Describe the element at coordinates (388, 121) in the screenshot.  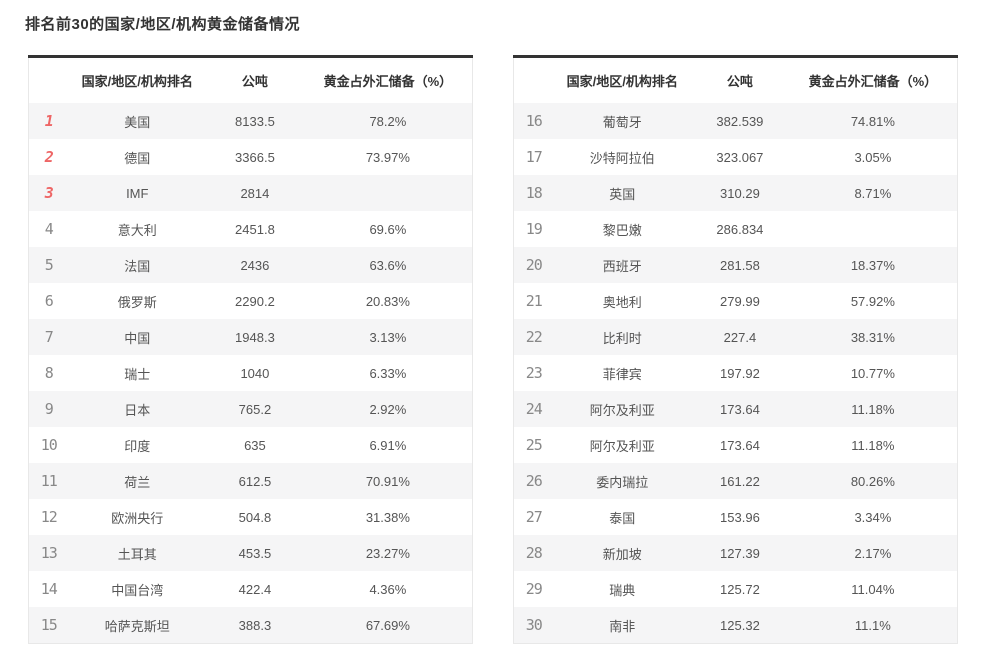
I see `pct-cell: 78.2%` at that location.